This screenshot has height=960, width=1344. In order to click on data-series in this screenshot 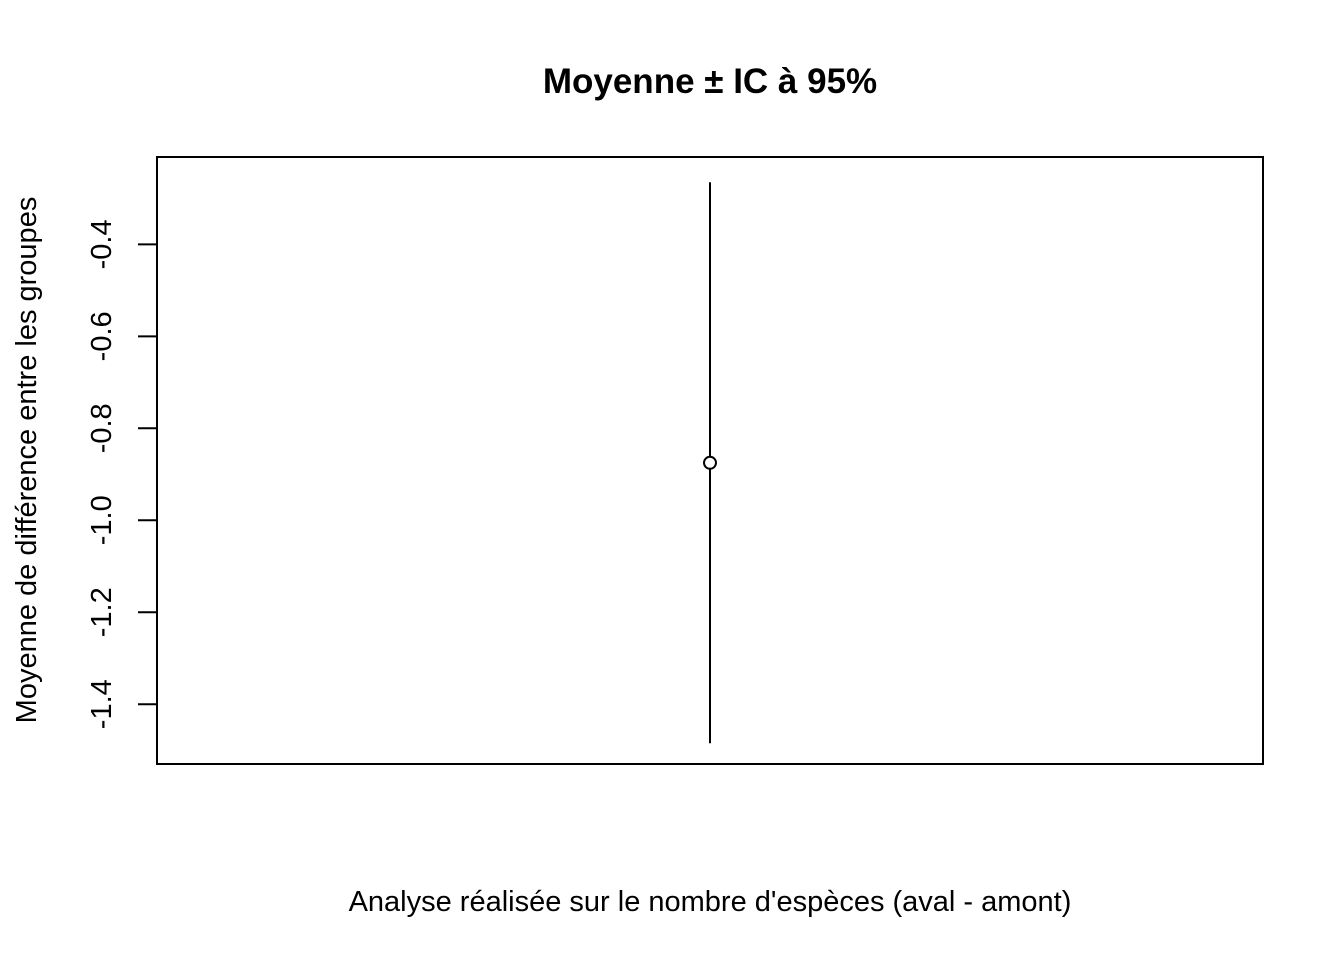, I will do `click(710, 463)`.